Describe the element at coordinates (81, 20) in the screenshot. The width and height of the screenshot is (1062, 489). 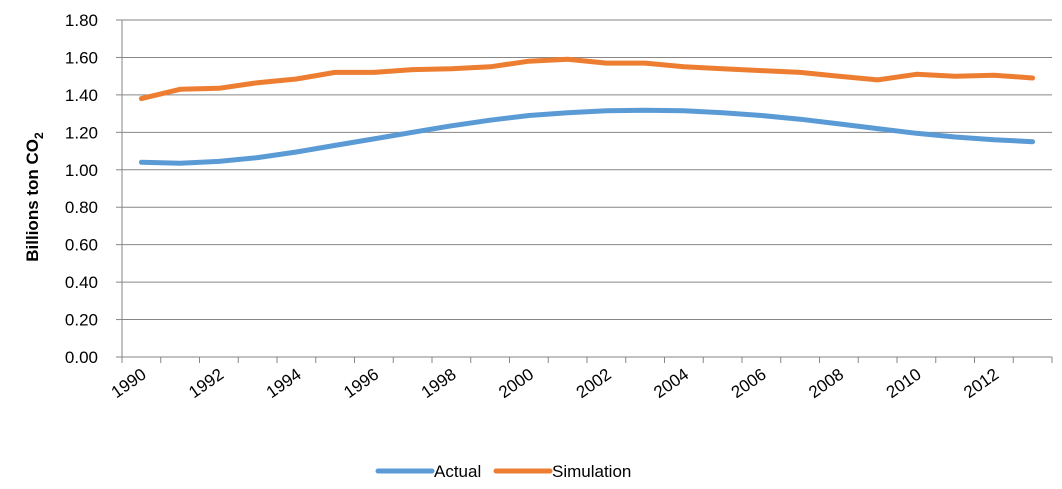
I see `y-tick-label: 1.80` at that location.